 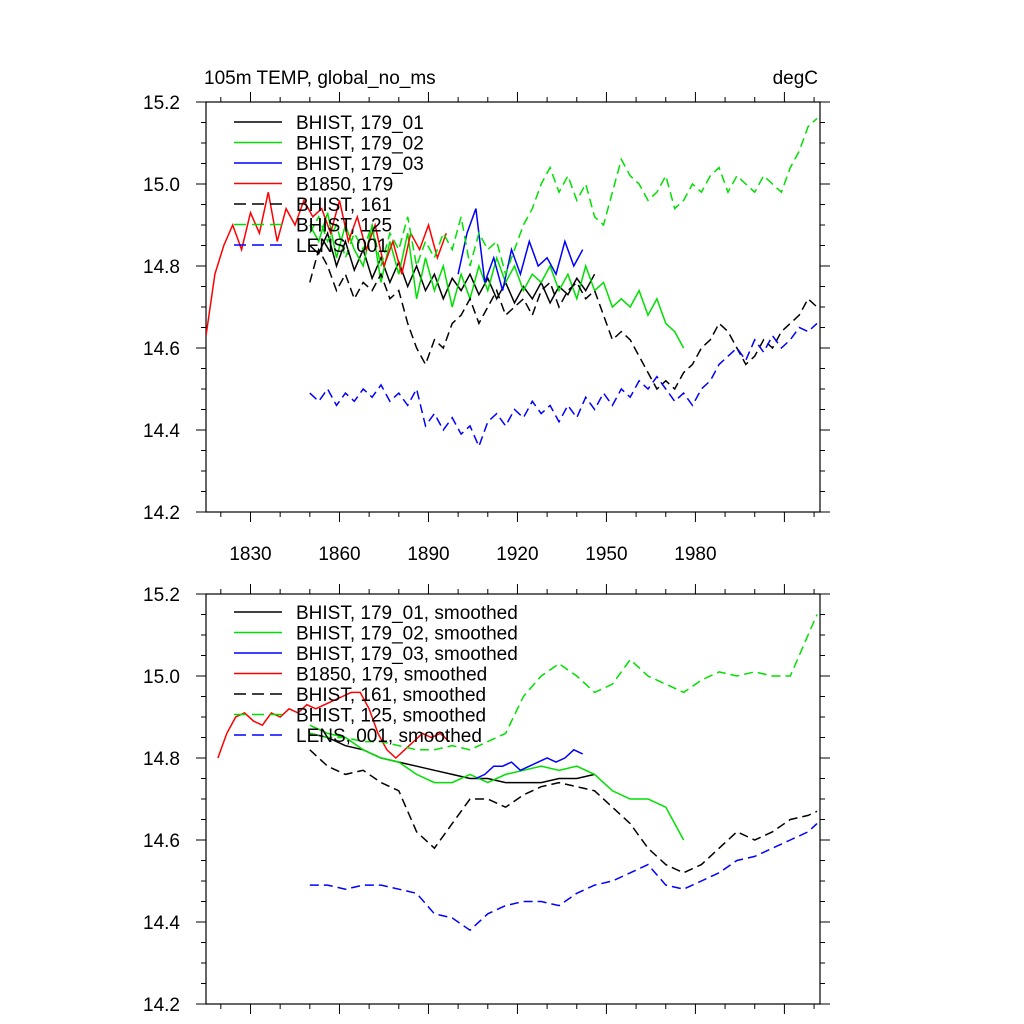 I want to click on legend-label: LENS, 001, smoothed, so click(x=389, y=736).